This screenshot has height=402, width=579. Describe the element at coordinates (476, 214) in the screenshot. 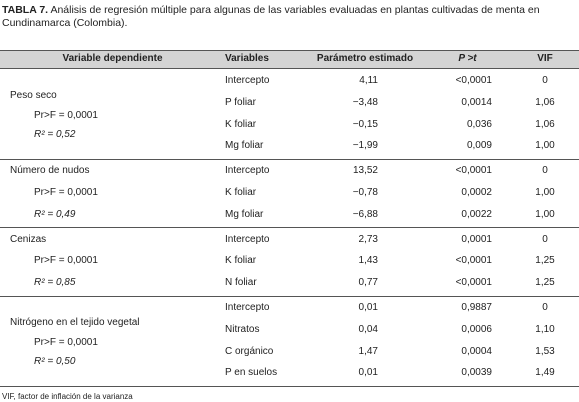

I see `cell: 0,0022` at that location.